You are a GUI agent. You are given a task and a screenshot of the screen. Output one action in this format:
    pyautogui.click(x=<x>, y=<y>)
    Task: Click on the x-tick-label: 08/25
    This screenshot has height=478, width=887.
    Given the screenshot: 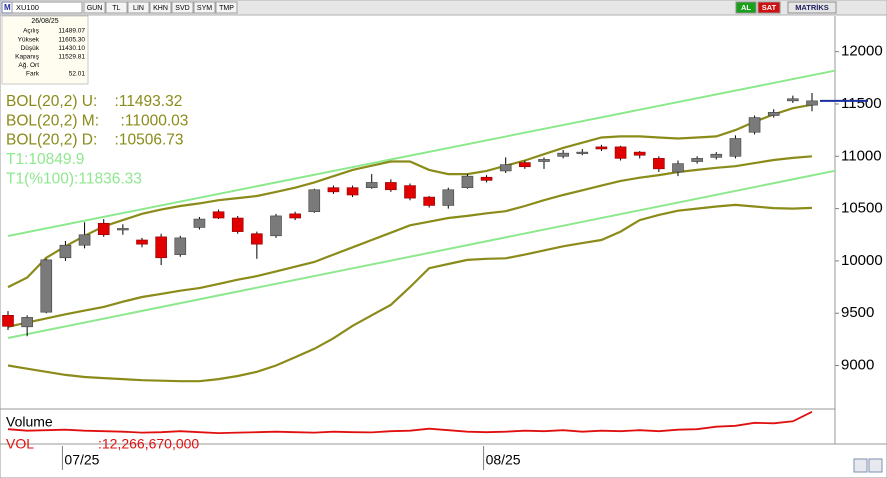 What is the action you would take?
    pyautogui.click(x=503, y=460)
    